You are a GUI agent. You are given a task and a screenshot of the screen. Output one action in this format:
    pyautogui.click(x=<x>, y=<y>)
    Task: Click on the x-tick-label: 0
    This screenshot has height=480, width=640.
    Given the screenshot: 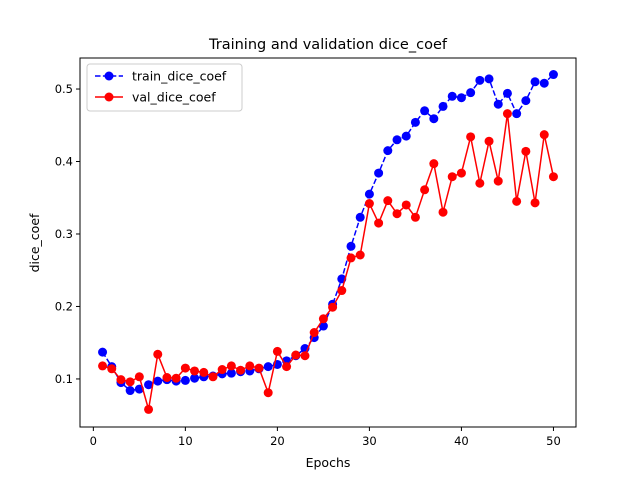 What is the action you would take?
    pyautogui.click(x=93, y=441)
    